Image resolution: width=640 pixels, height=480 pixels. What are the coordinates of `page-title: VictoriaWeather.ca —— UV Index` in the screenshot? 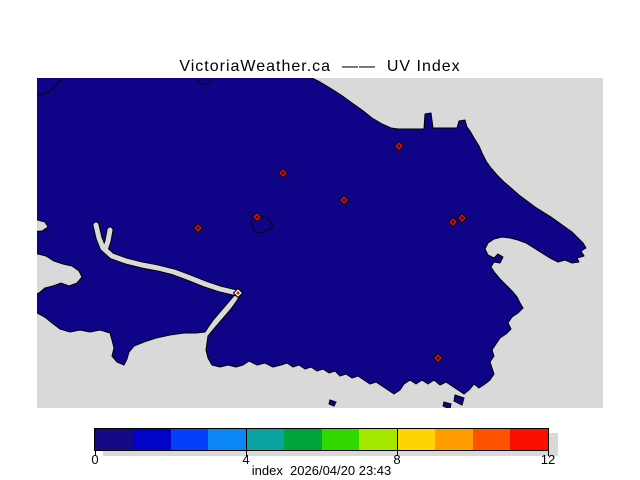 It's located at (320, 66).